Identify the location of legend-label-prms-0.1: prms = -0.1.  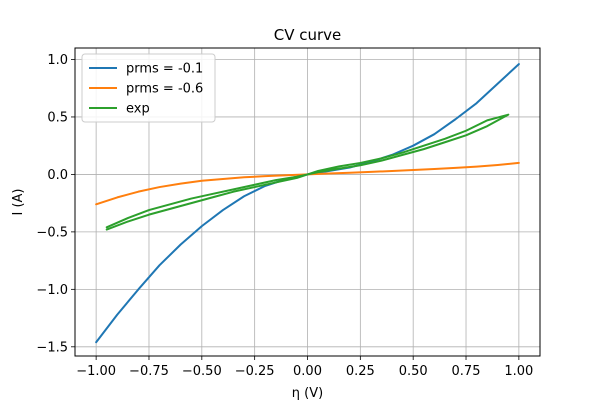
(164, 69).